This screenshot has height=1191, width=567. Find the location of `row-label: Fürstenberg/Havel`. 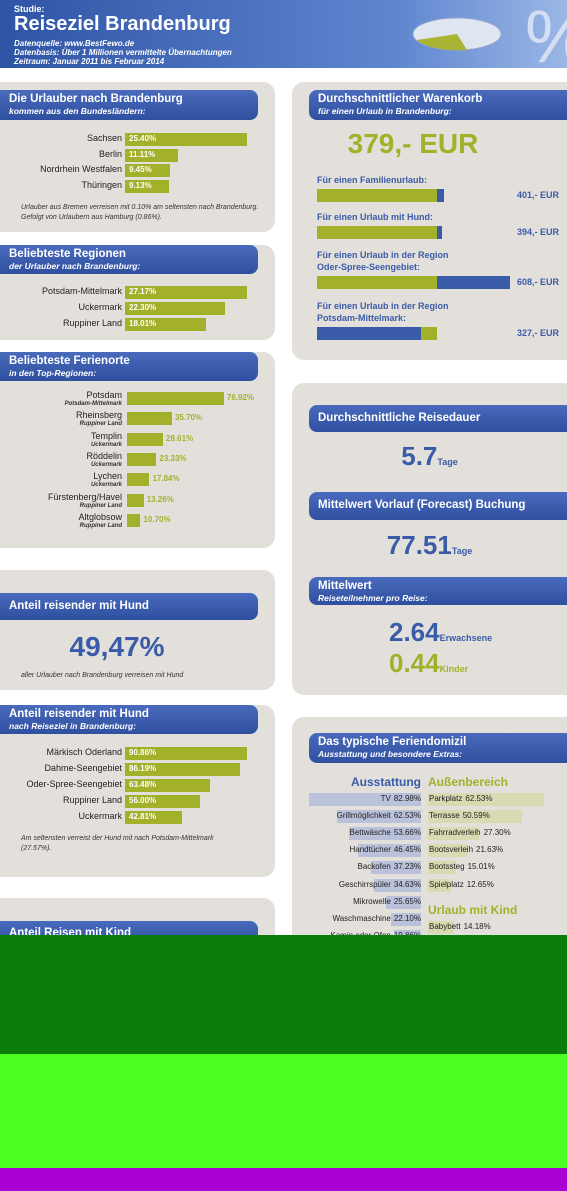

row-label: Fürstenberg/Havel is located at coordinates (84, 496).